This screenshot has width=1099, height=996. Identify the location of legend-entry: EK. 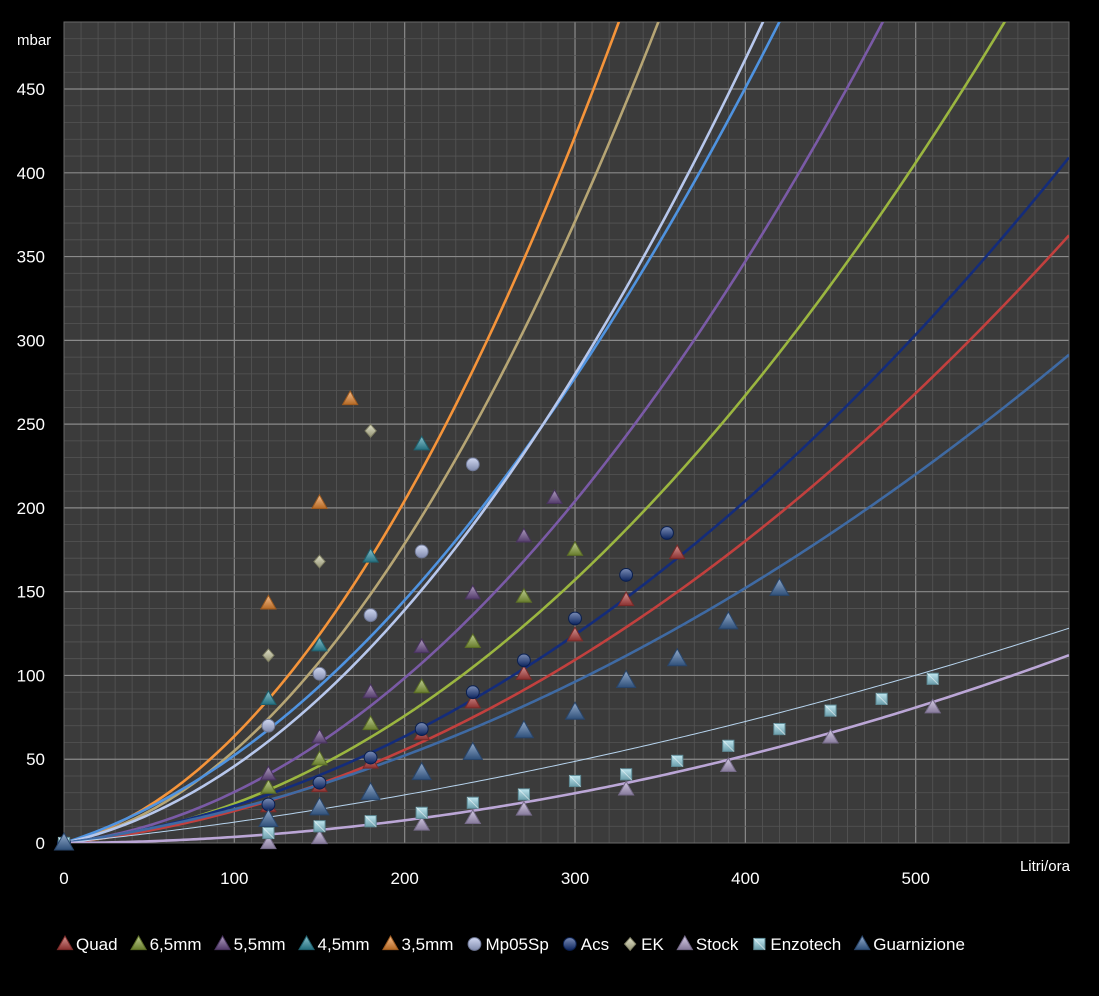
(643, 944).